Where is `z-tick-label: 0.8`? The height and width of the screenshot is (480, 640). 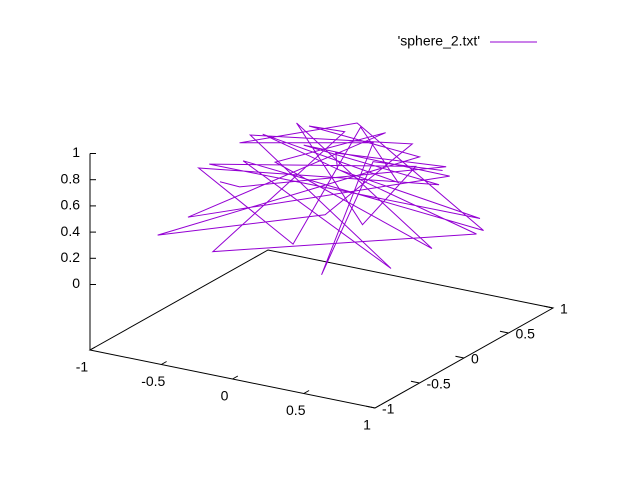
z-tick-label: 0.8 is located at coordinates (71, 178).